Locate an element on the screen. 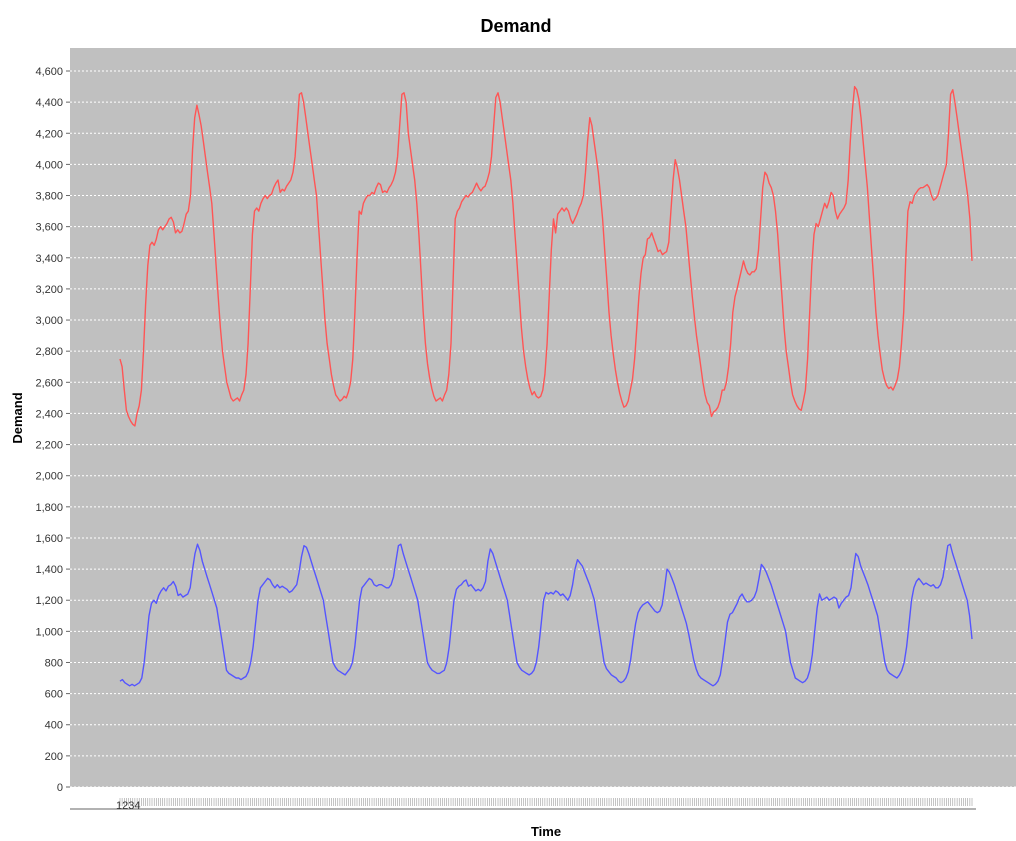  y-tick-label: 0 is located at coordinates (60, 788).